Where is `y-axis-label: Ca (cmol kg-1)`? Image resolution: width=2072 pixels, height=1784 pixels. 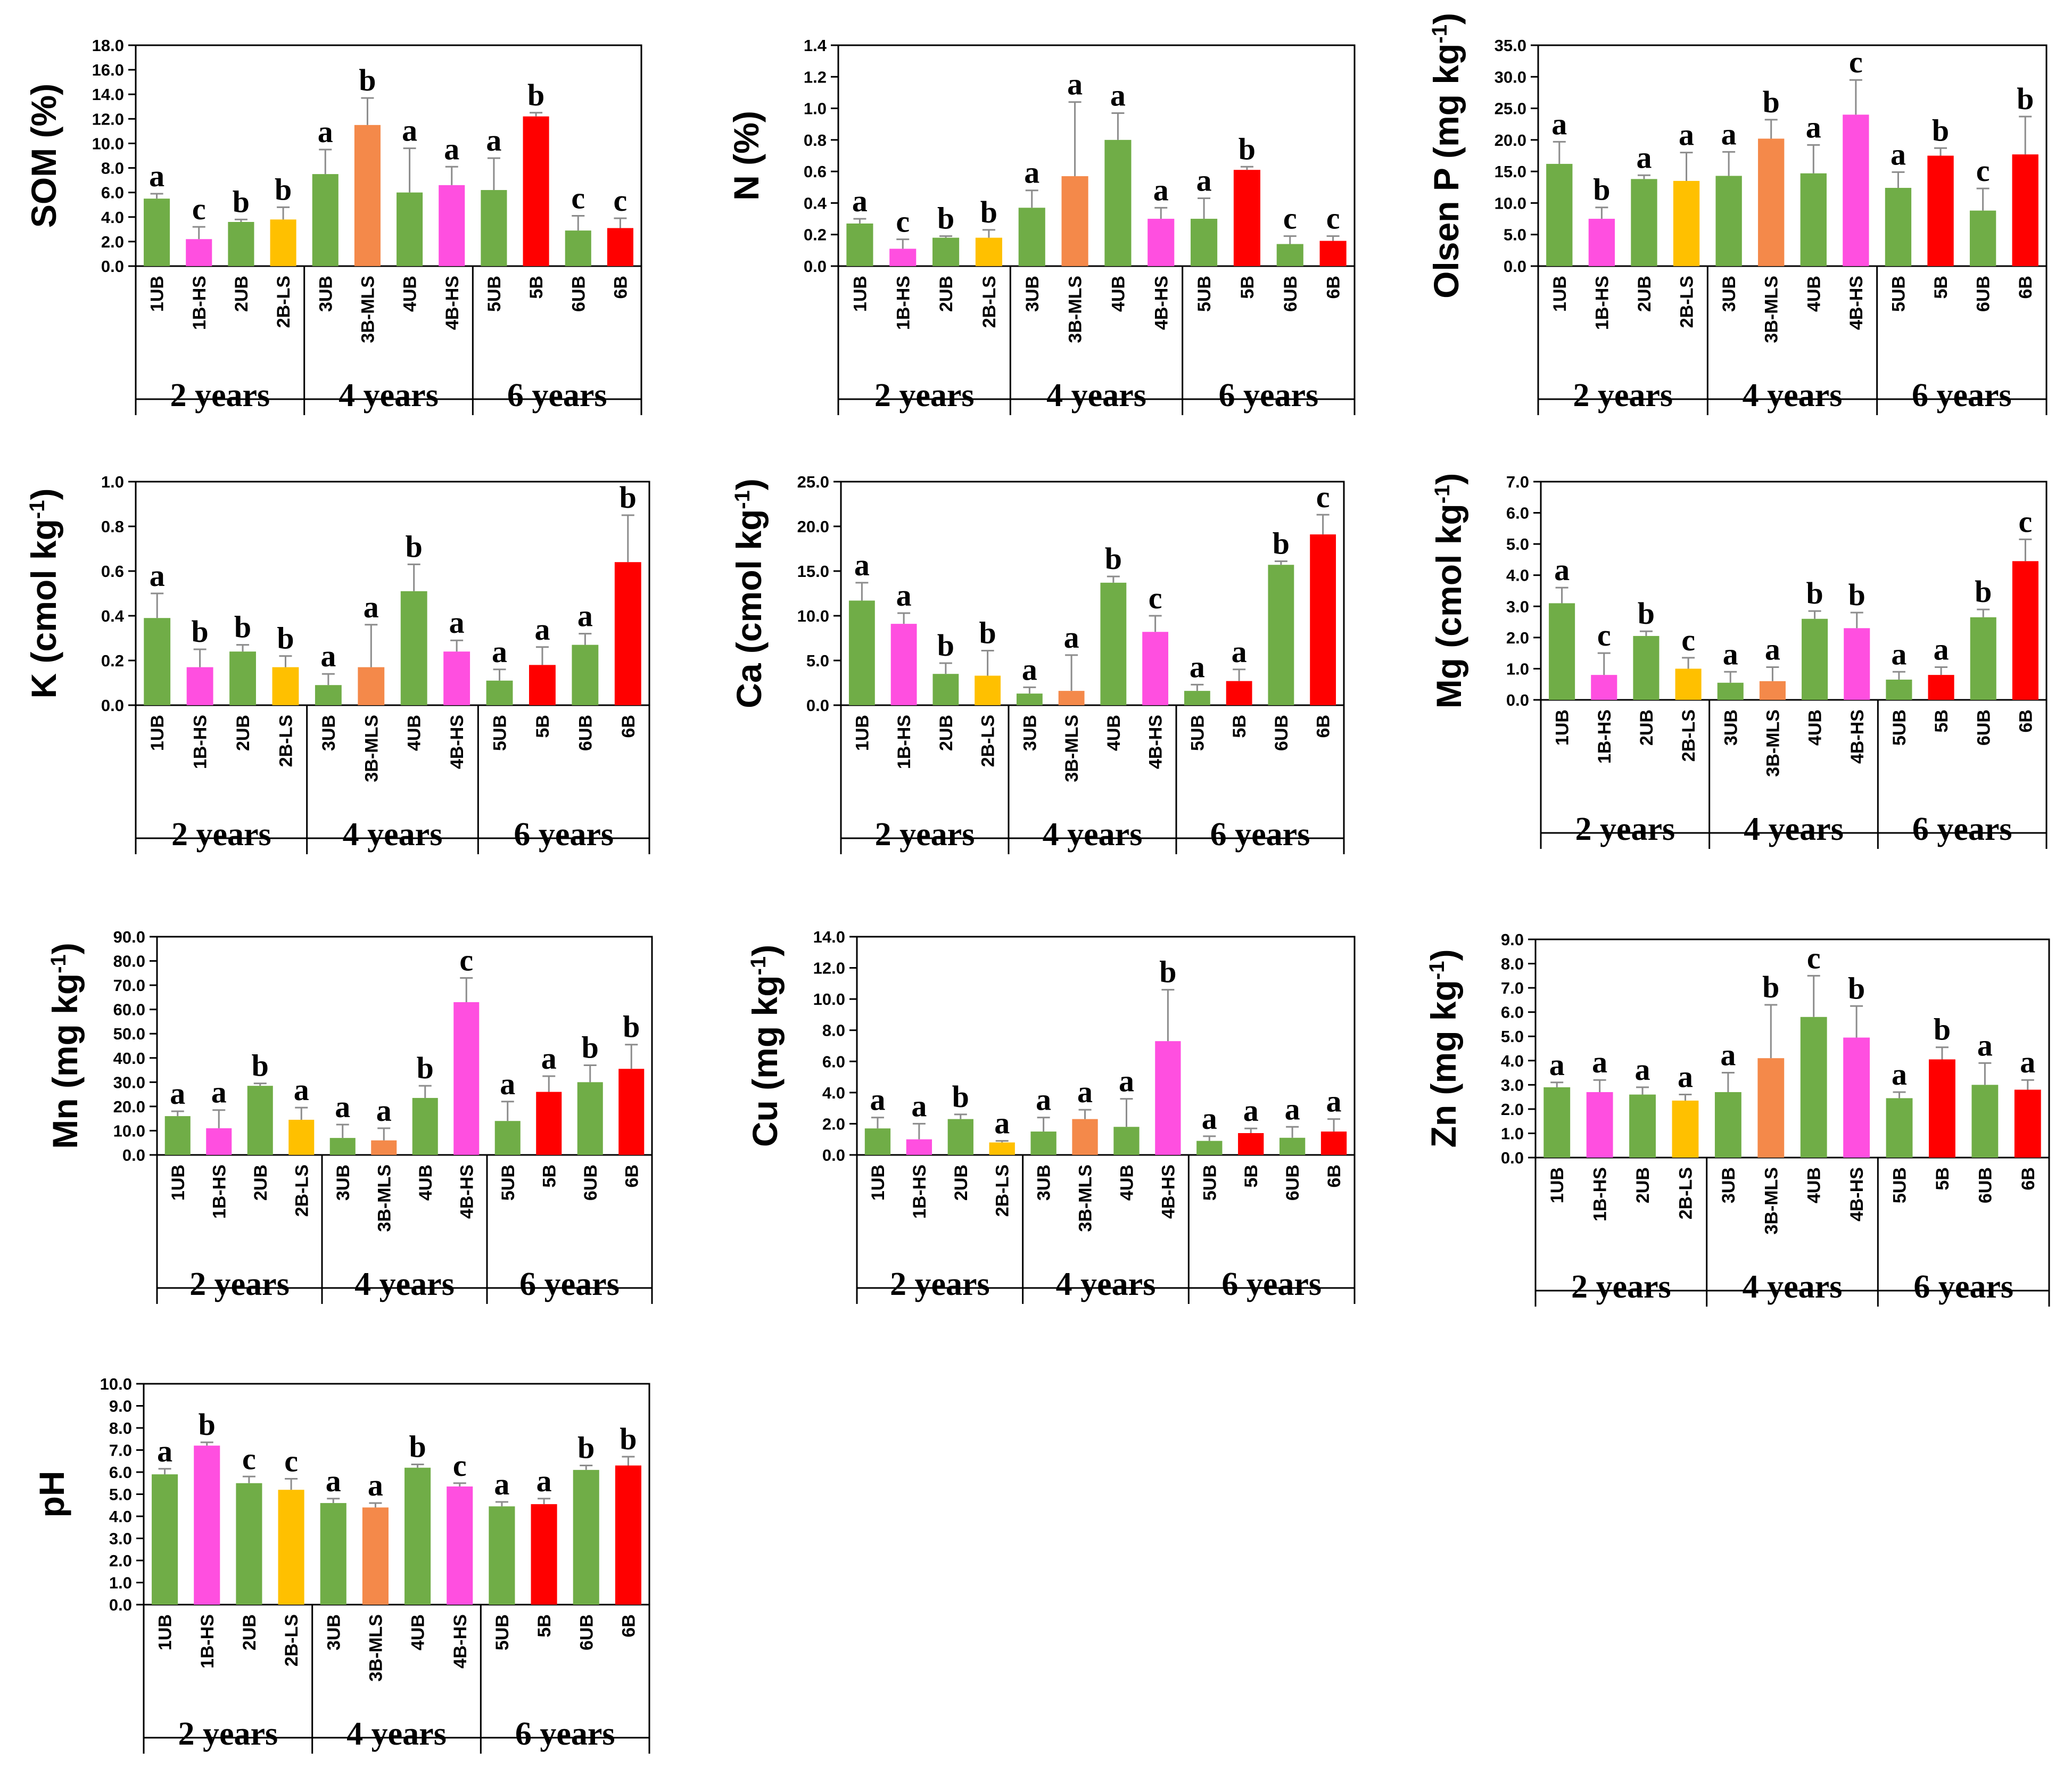 y-axis-label: Ca (cmol kg-1) is located at coordinates (749, 593).